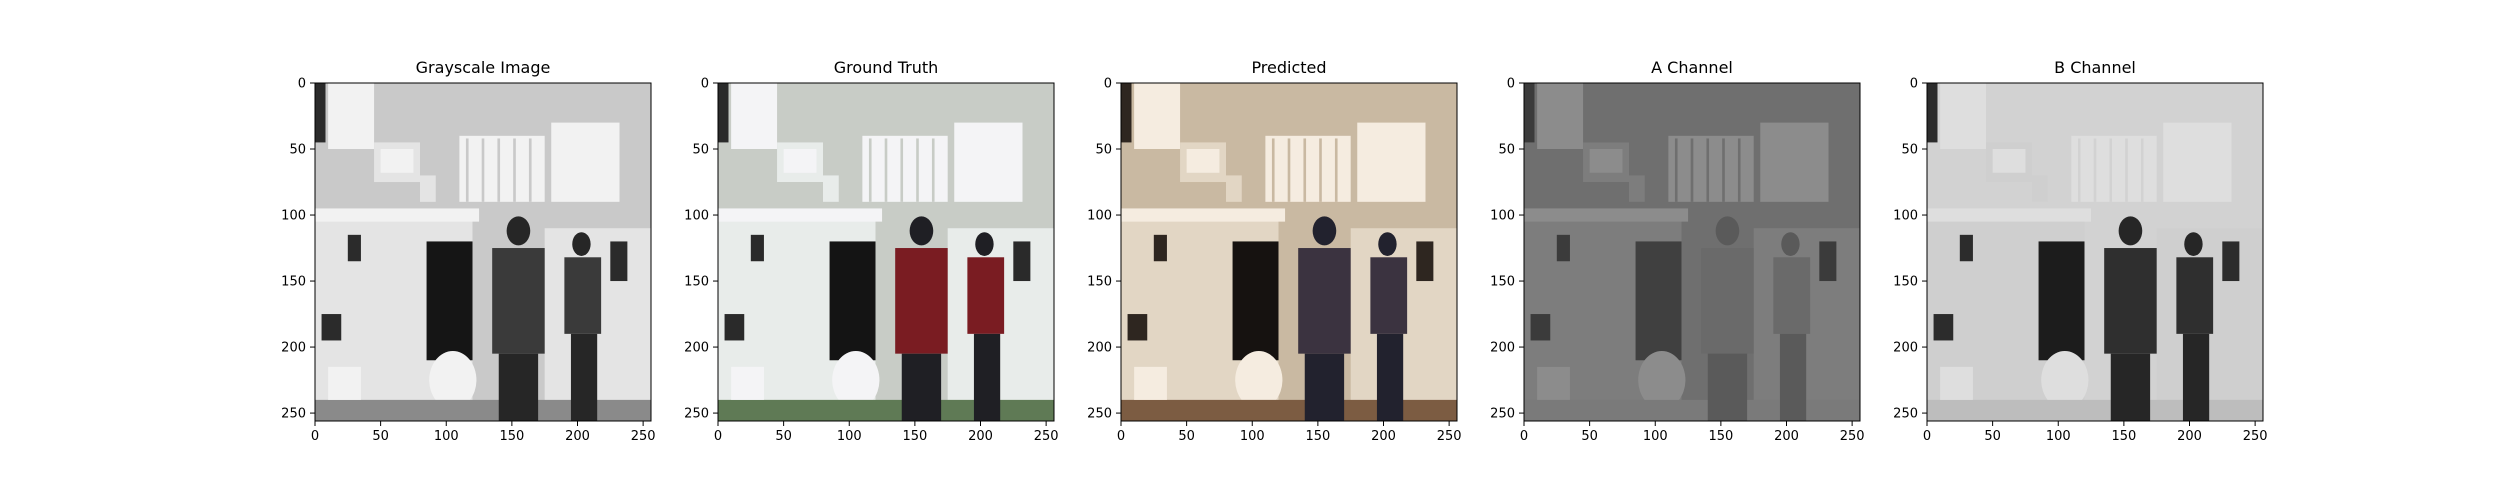 Image resolution: width=2500 pixels, height=500 pixels. I want to click on scene-floor, so click(1692, 410).